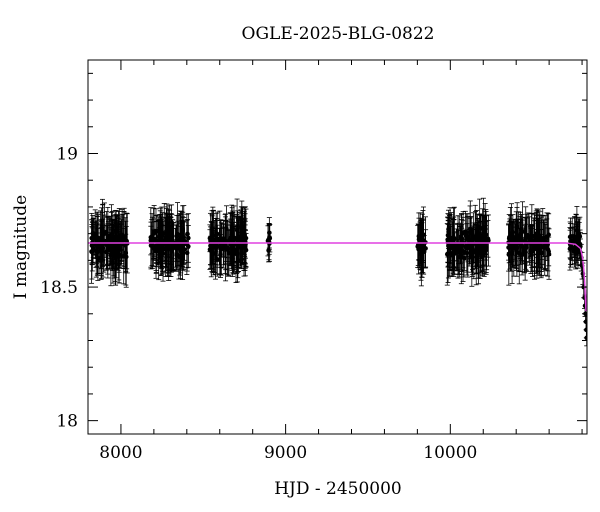 The height and width of the screenshot is (512, 600). I want to click on model-curve, so click(337, 277).